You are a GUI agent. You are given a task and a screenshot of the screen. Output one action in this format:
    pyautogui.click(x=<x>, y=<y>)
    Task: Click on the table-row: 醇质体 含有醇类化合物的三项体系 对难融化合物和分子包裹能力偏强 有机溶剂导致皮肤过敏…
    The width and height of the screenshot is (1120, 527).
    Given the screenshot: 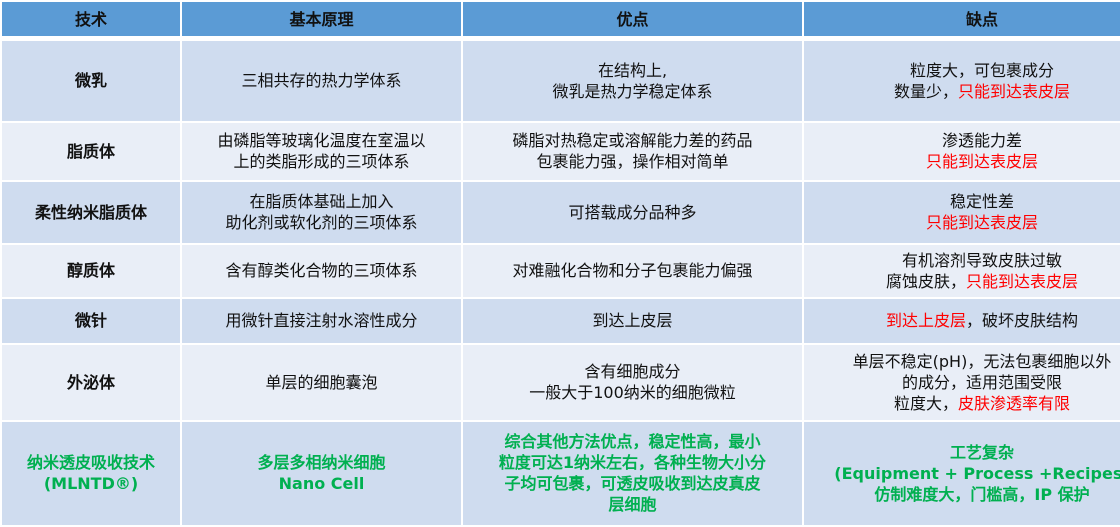 What is the action you would take?
    pyautogui.click(x=560, y=270)
    